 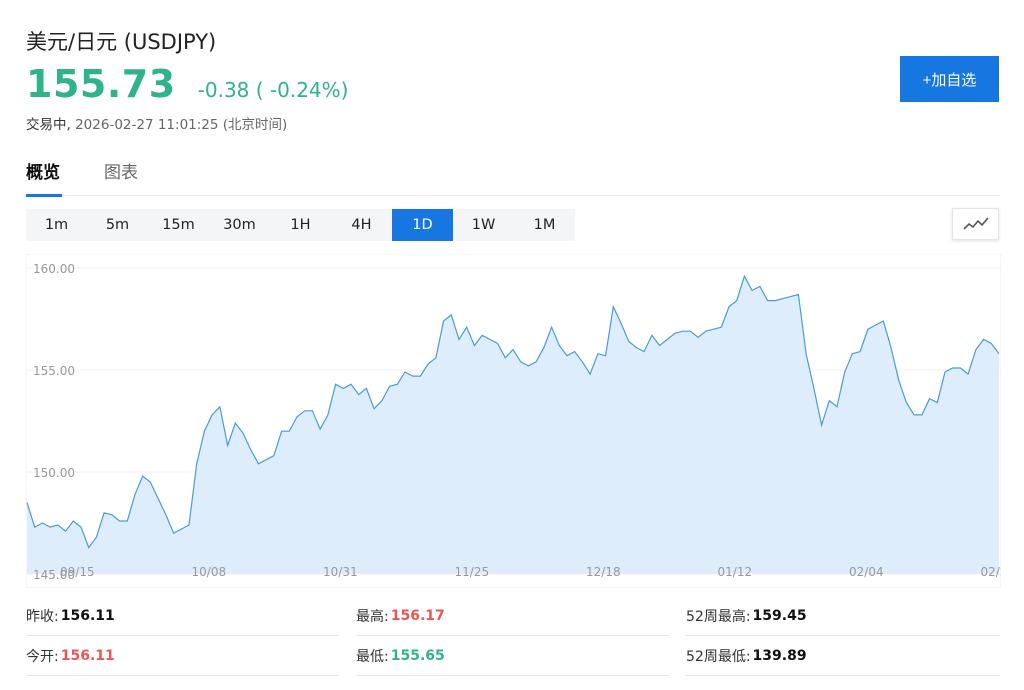 I want to click on period-15m: 15m, so click(x=178, y=225).